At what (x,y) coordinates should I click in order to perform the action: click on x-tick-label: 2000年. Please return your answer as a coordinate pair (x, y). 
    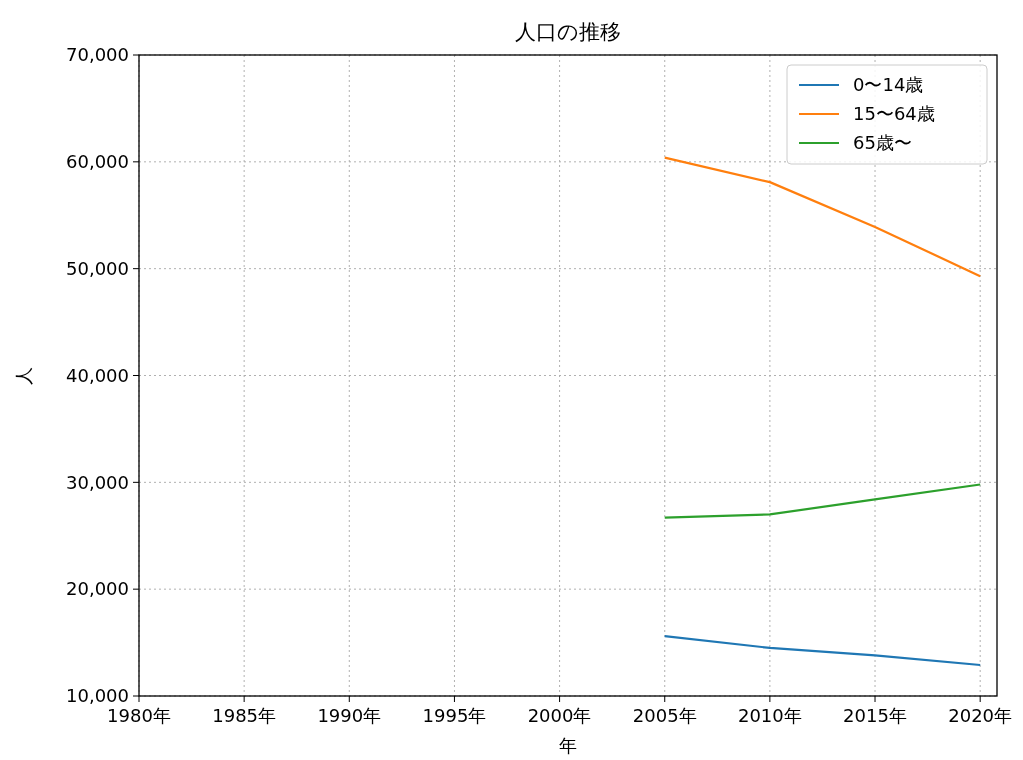
    Looking at the image, I should click on (559, 715).